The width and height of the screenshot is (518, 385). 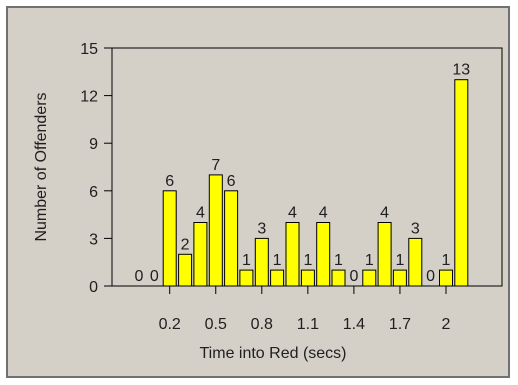 I want to click on data-label-1.7: 1, so click(x=399, y=260).